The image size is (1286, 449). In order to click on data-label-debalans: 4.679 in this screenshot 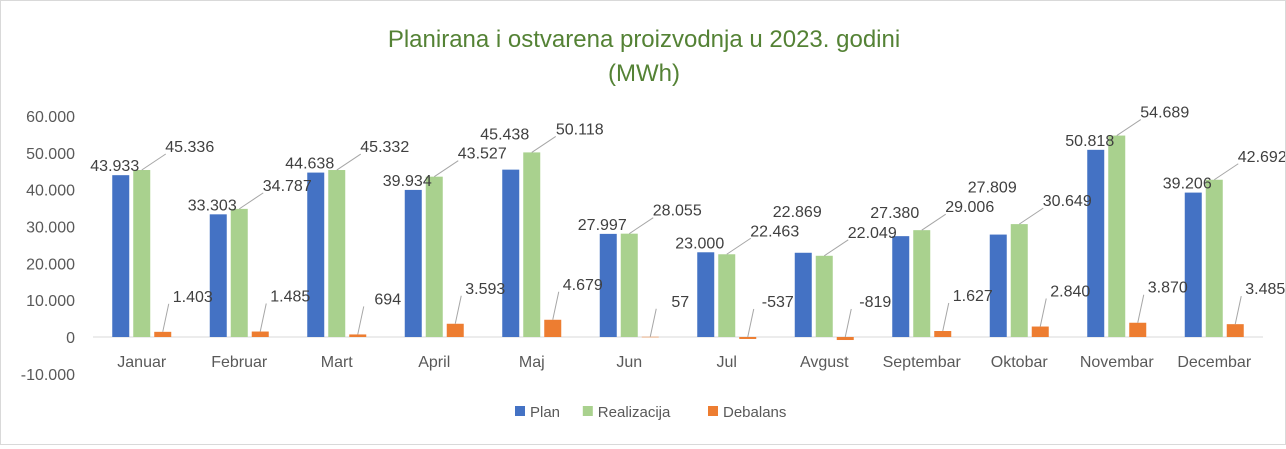, I will do `click(583, 285)`.